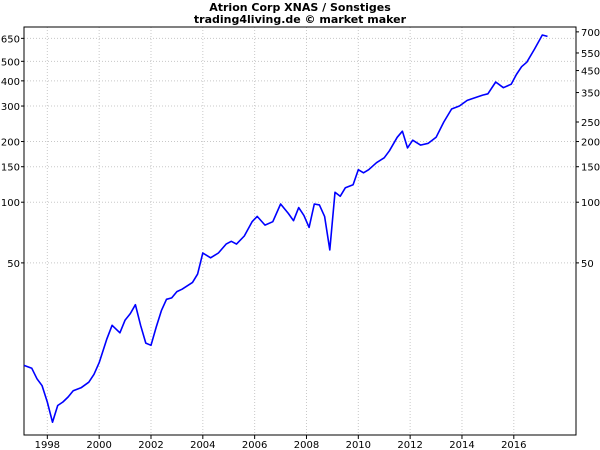 This screenshot has width=600, height=450. Describe the element at coordinates (590, 54) in the screenshot. I see `y-right-tick-label: 550` at that location.